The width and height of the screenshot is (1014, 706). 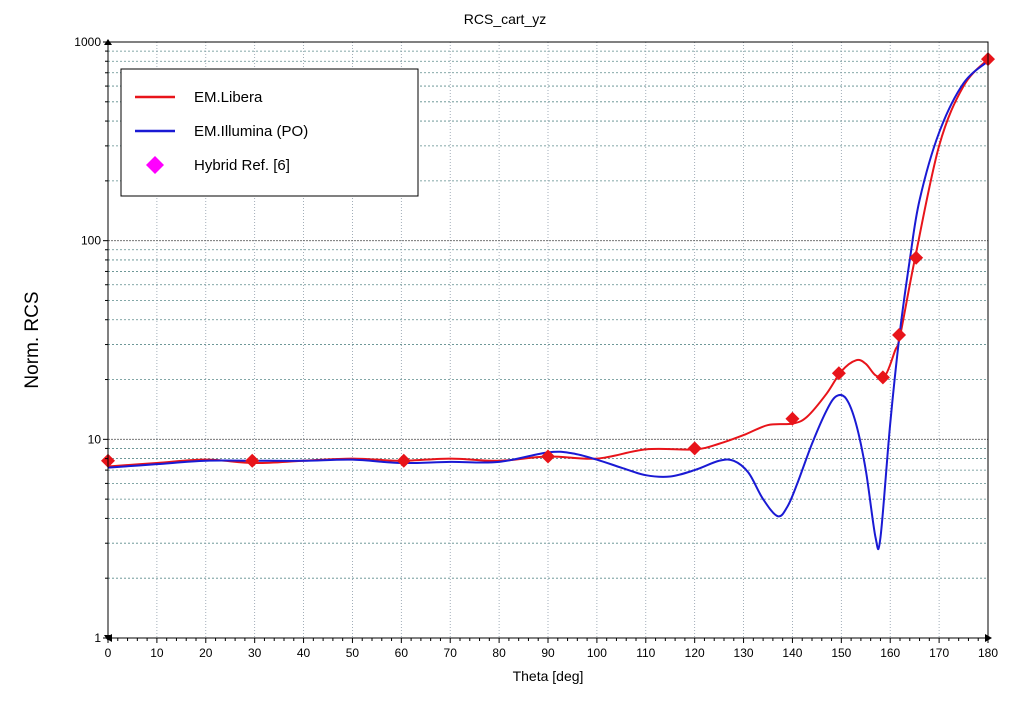 What do you see at coordinates (548, 653) in the screenshot?
I see `x-tick-label: 90` at bounding box center [548, 653].